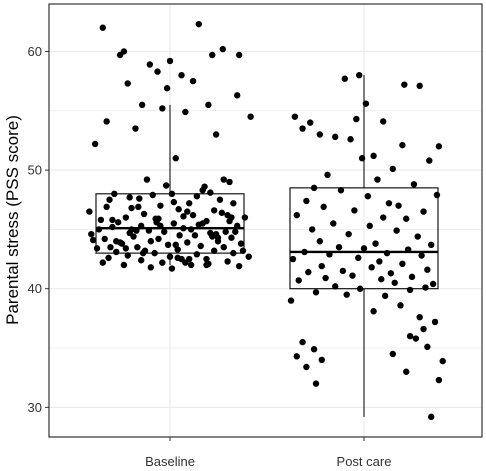  Describe the element at coordinates (12, 220) in the screenshot. I see `y-axis-title: Parental stress (PSS score)` at that location.